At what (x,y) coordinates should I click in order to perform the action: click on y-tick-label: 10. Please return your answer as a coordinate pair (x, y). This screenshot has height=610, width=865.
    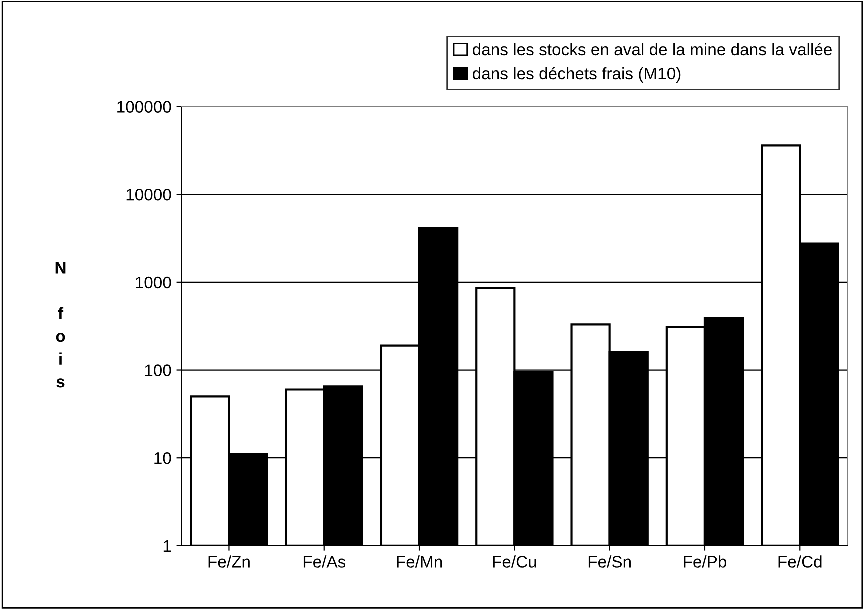
    Looking at the image, I should click on (163, 458).